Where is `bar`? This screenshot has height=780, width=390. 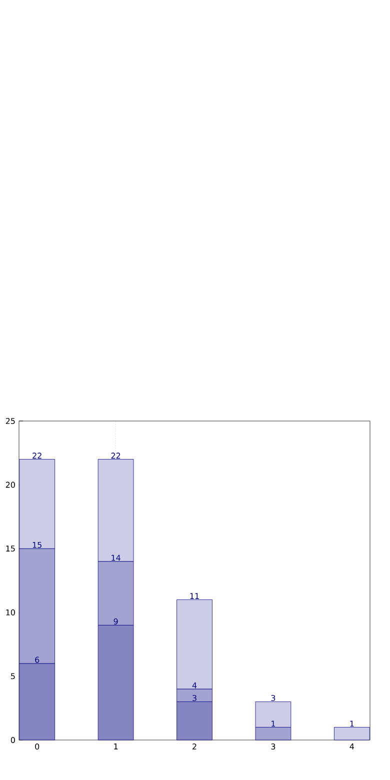 bar is located at coordinates (352, 733).